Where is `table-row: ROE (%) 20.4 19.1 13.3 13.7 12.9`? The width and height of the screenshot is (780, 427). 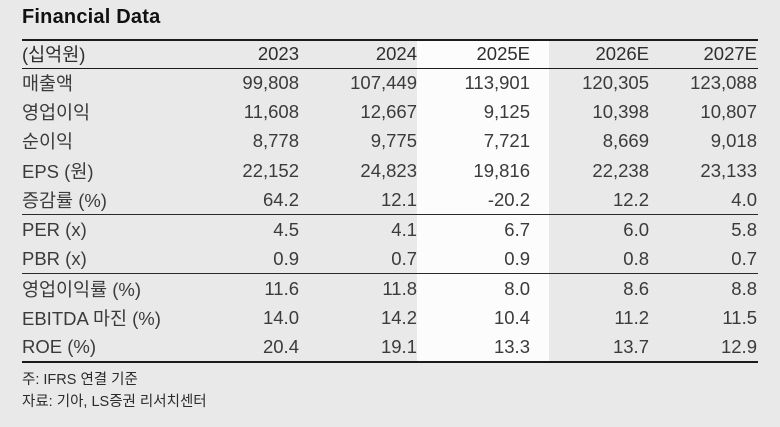
table-row: ROE (%) 20.4 19.1 13.3 13.7 12.9 is located at coordinates (390, 347).